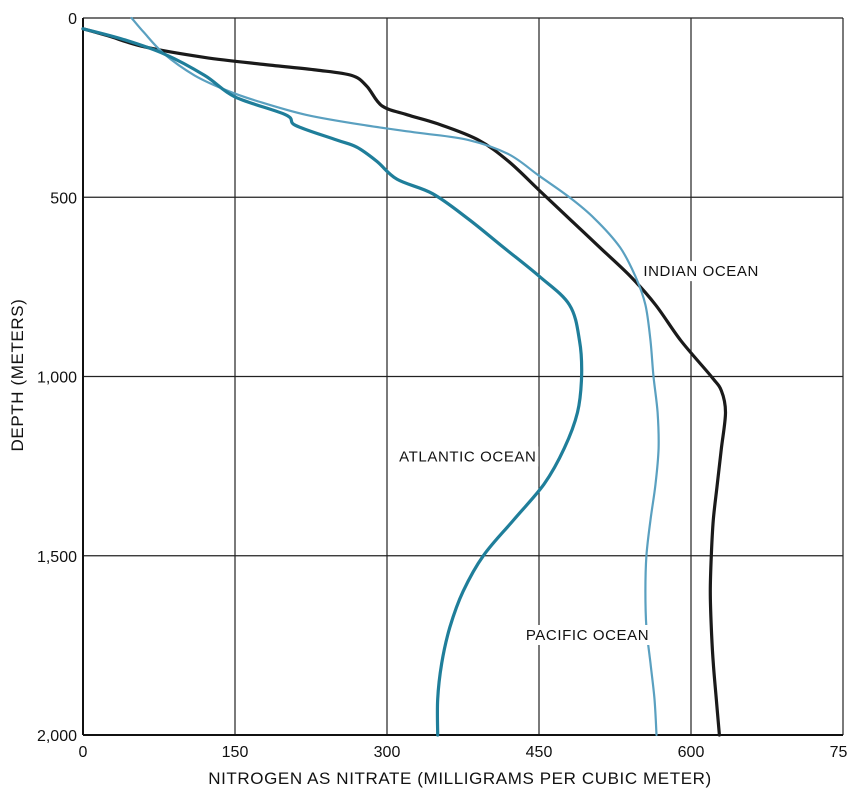 This screenshot has height=798, width=848. I want to click on x-tick-label: 150, so click(235, 752).